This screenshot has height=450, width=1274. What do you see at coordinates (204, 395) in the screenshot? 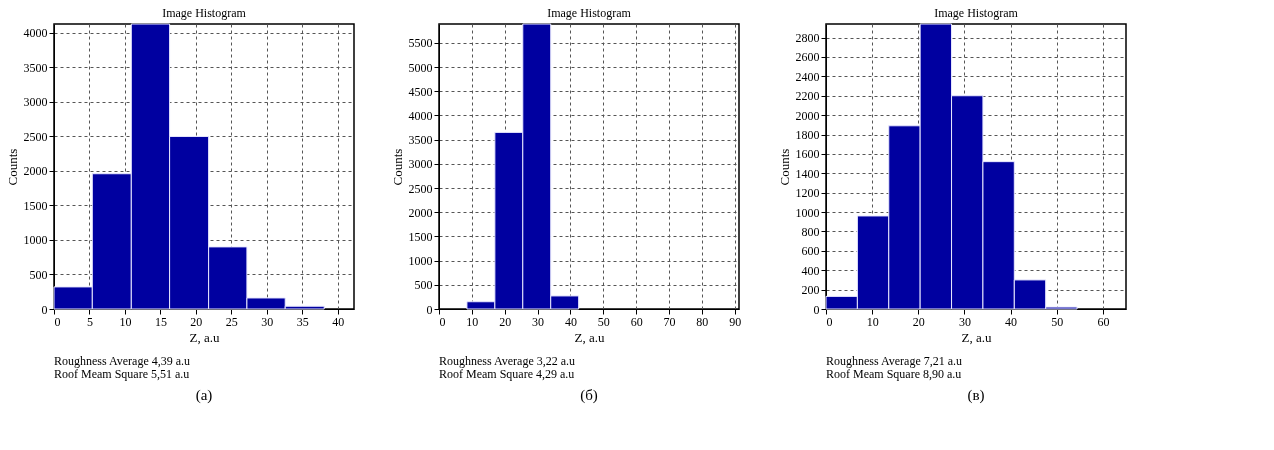
I see `text: (a)` at bounding box center [204, 395].